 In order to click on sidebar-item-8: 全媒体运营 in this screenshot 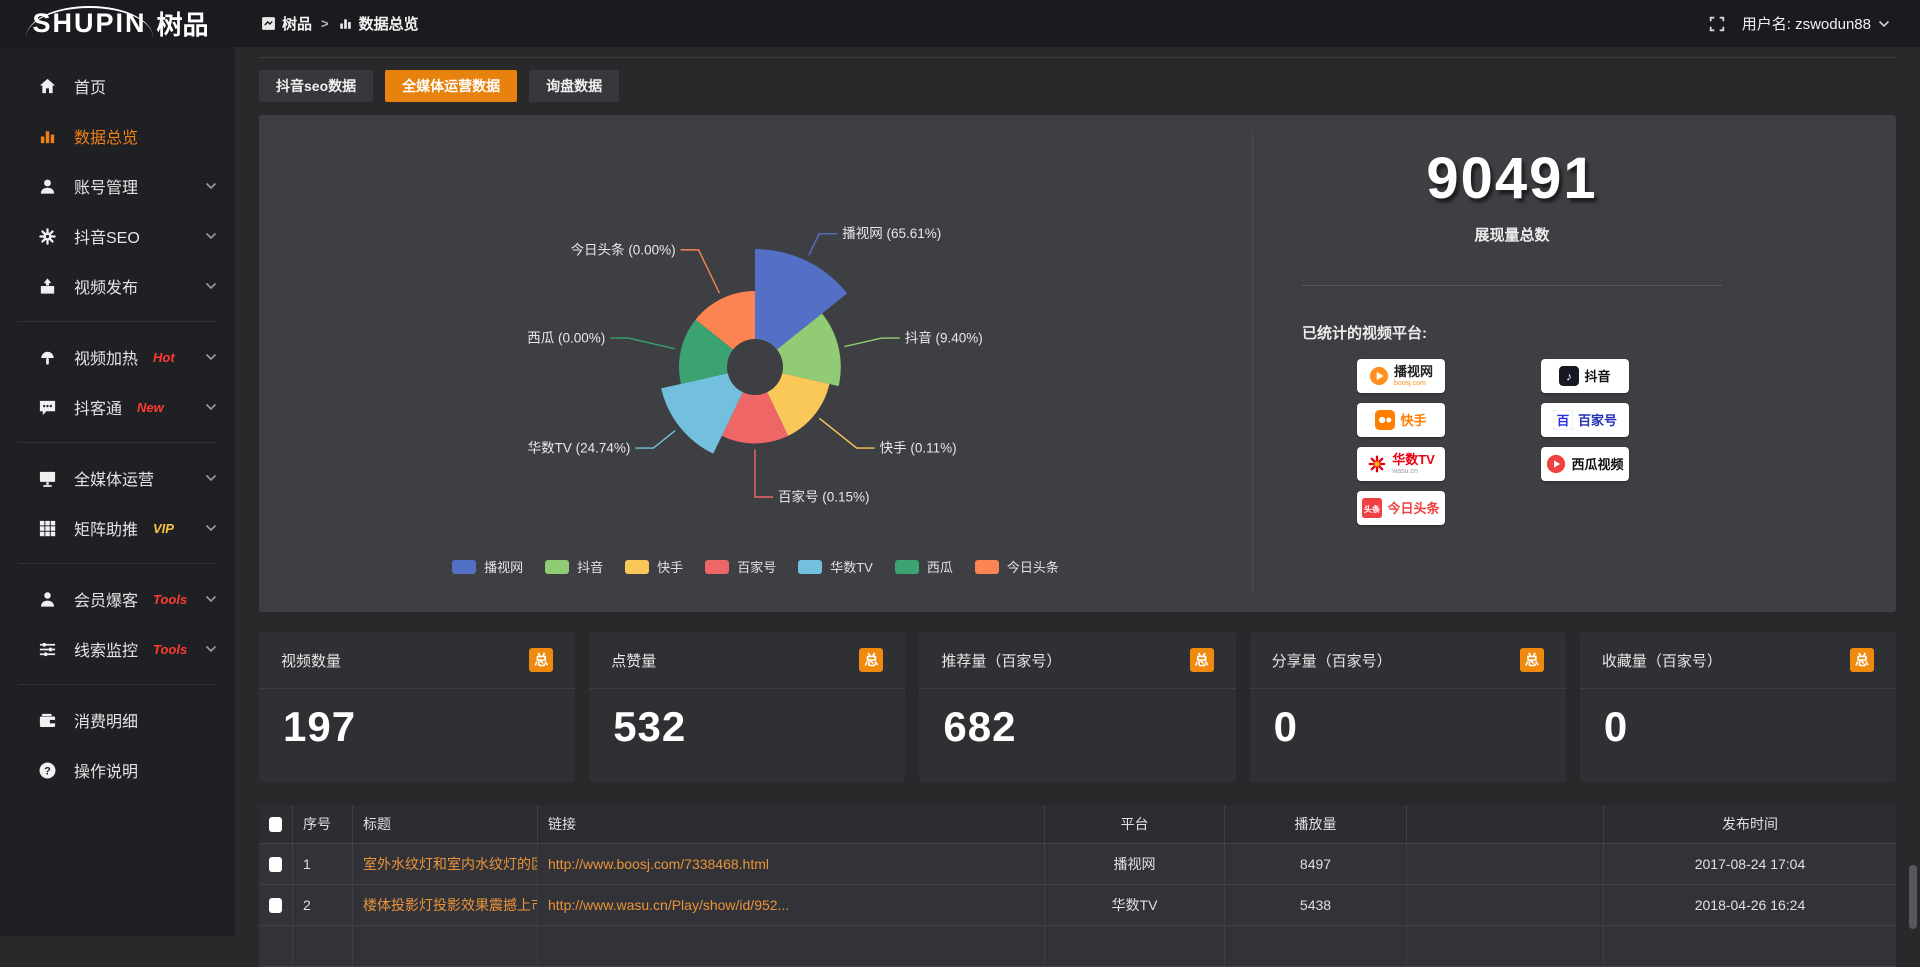, I will do `click(117, 478)`.